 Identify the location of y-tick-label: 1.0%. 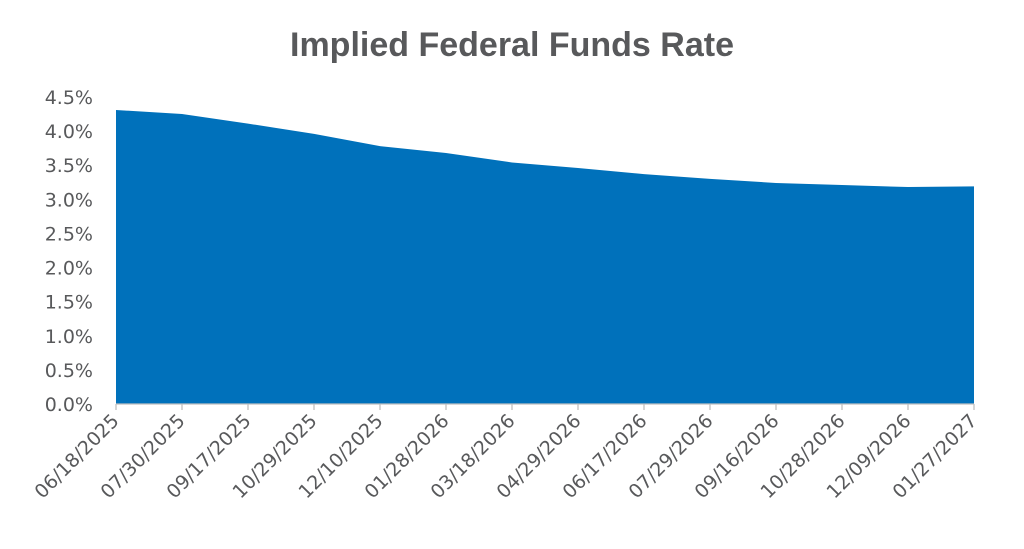
(69, 337).